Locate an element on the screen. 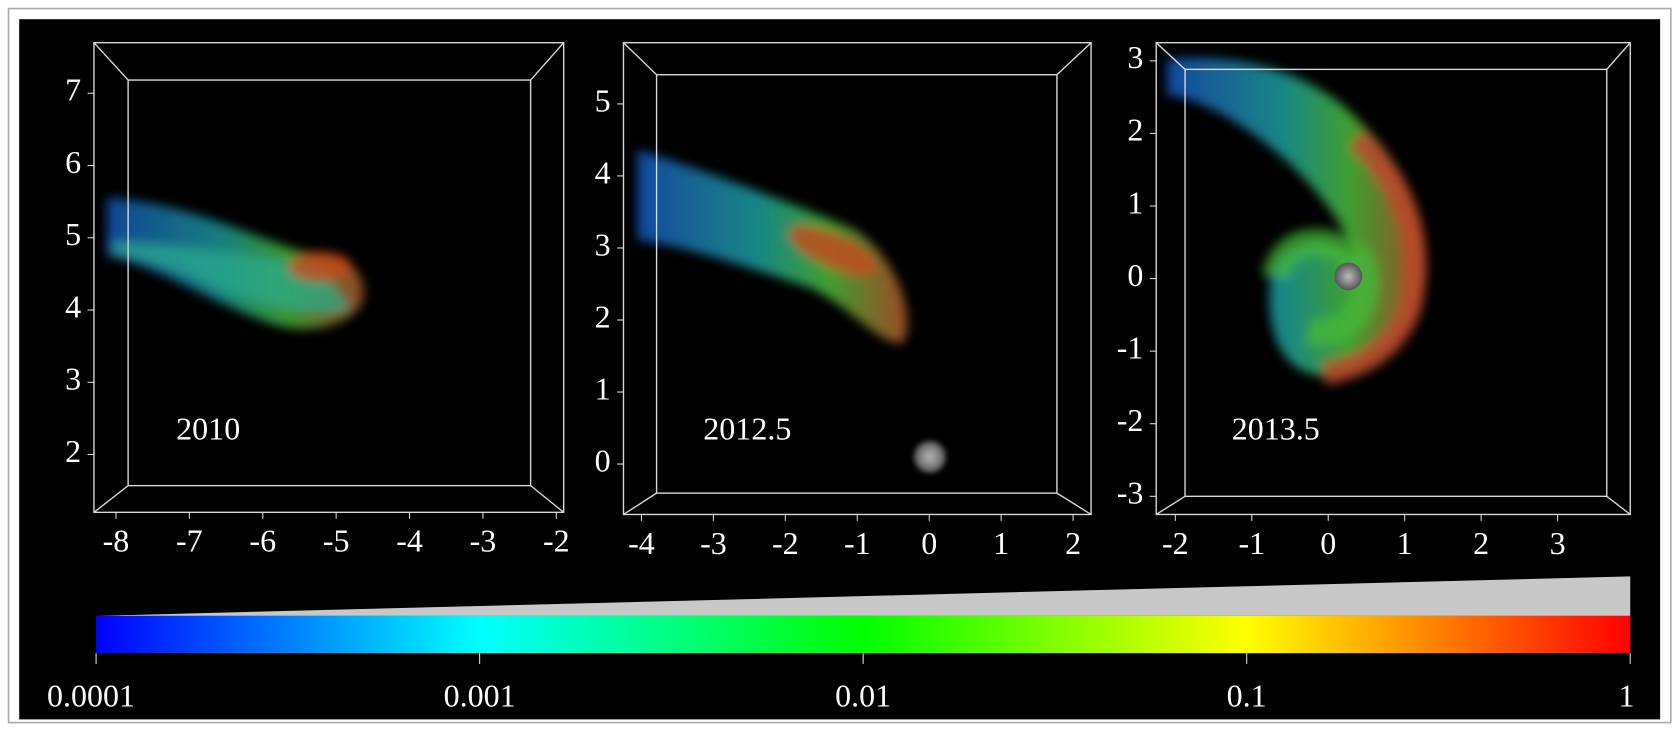  y-tick-label: 6 is located at coordinates (73, 162).